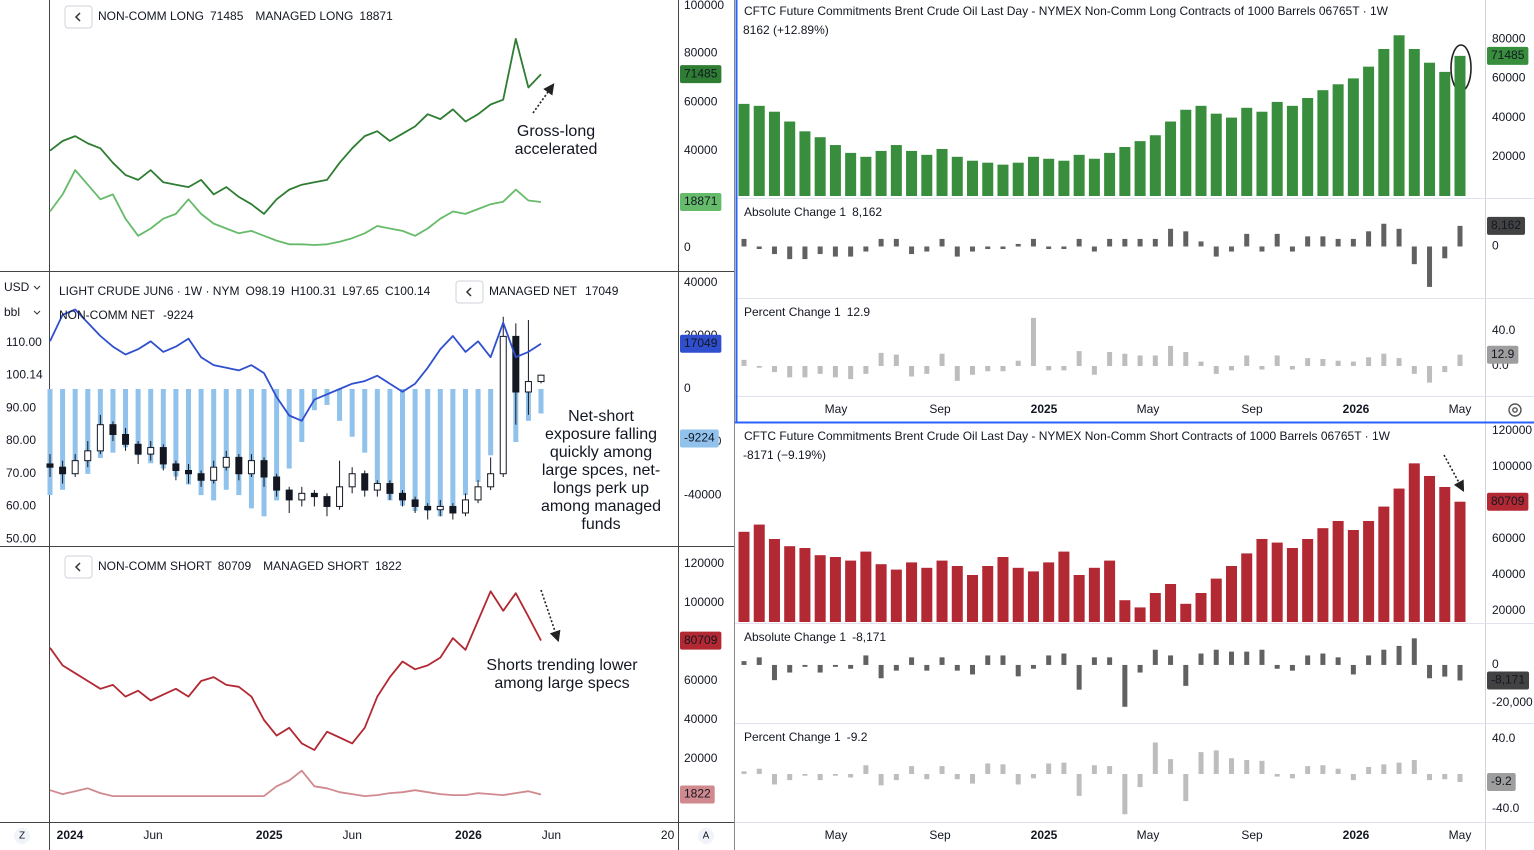  Describe the element at coordinates (602, 291) in the screenshot. I see `legend-value: 17049` at that location.